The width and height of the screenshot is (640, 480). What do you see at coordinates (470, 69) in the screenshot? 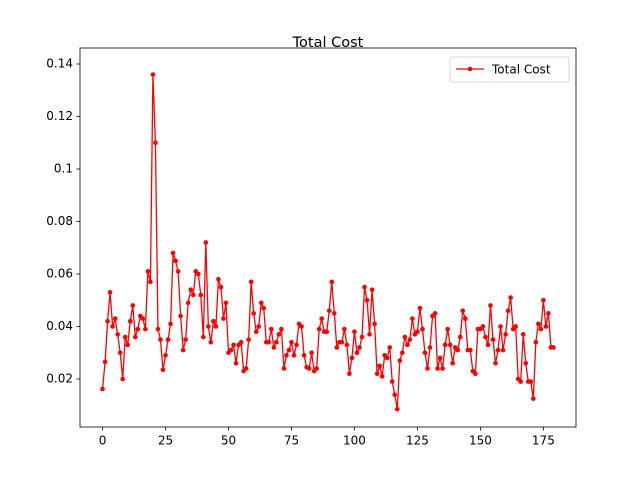
I see `legend-marker` at bounding box center [470, 69].